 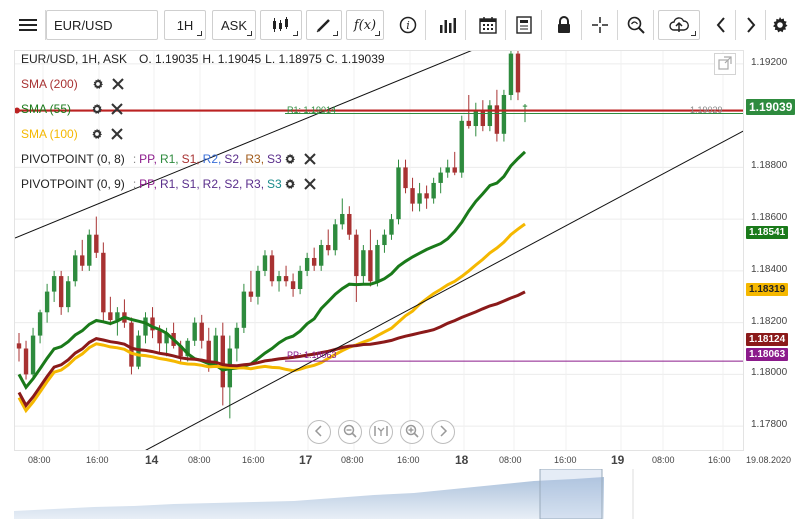 I want to click on zoom-in-icon, so click(x=412, y=432).